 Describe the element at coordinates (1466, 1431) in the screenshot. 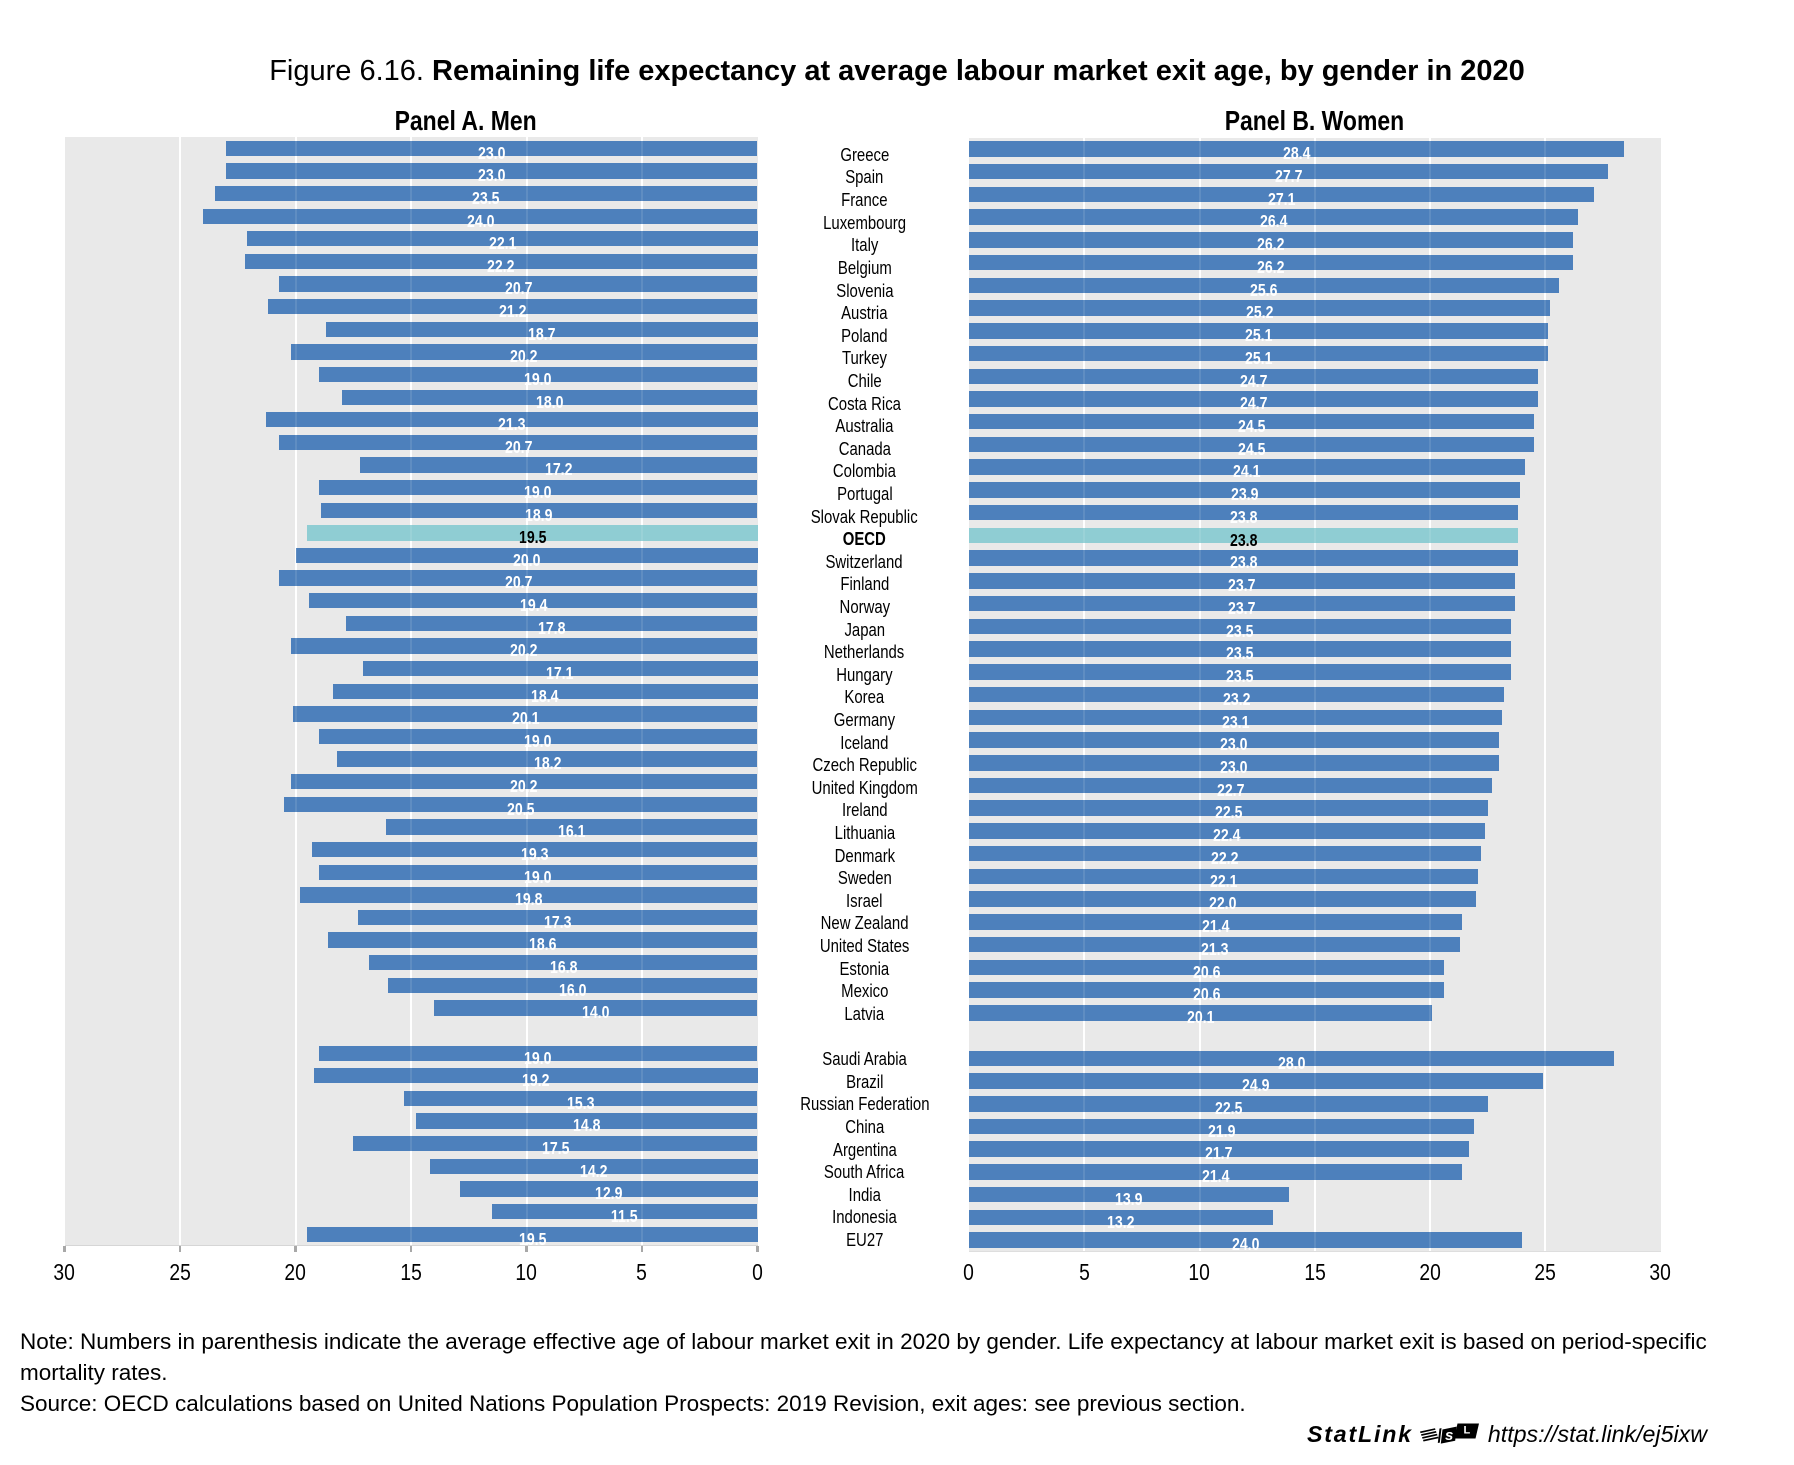

I see `svg-text: L` at that location.